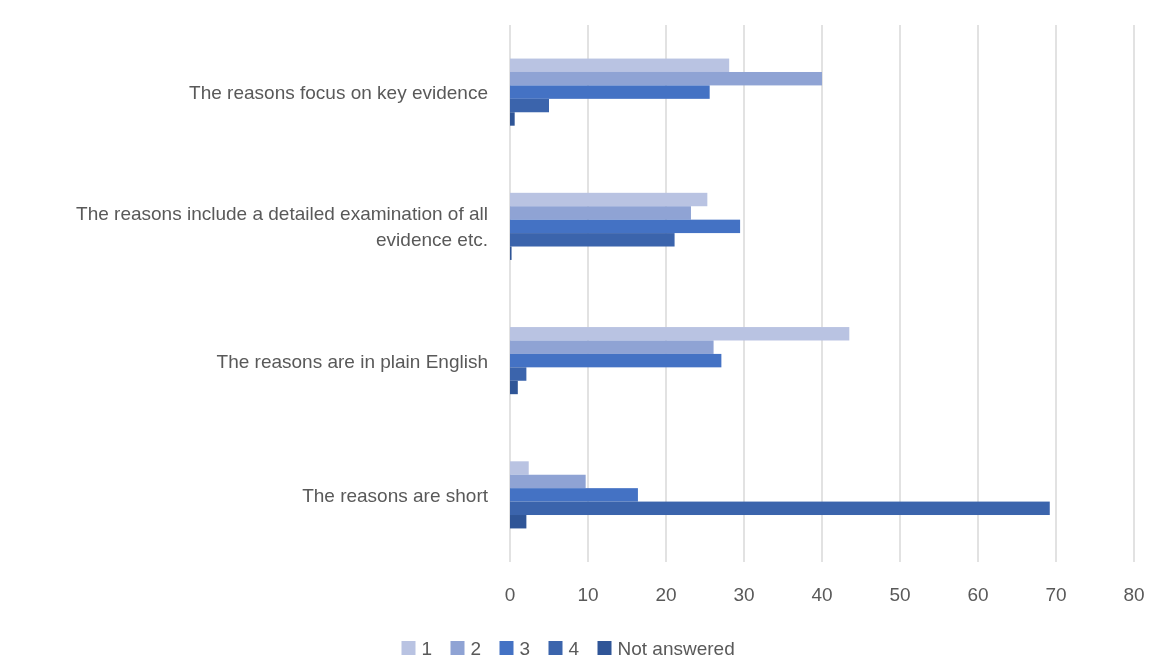 This screenshot has height=656, width=1151. Describe the element at coordinates (1056, 594) in the screenshot. I see `x-tick-label: 70` at that location.